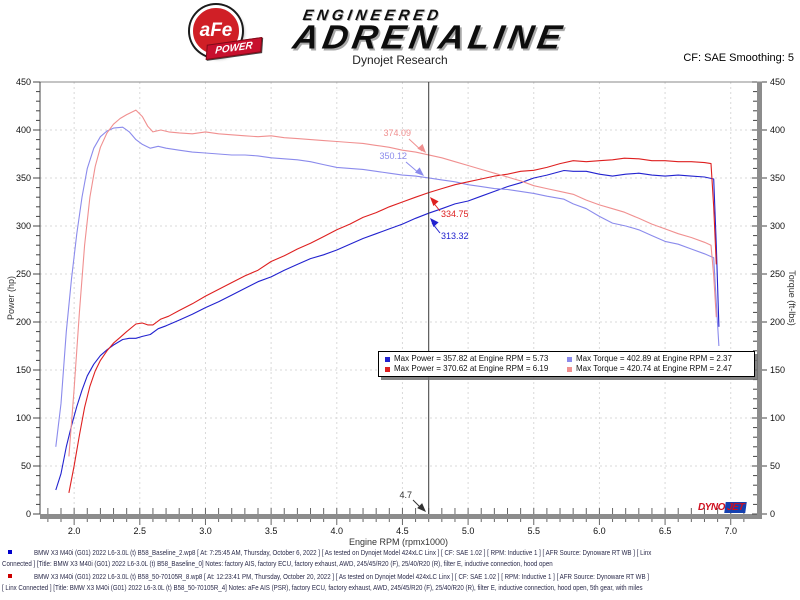  Describe the element at coordinates (140, 531) in the screenshot. I see `svg-text: 2.5` at that location.